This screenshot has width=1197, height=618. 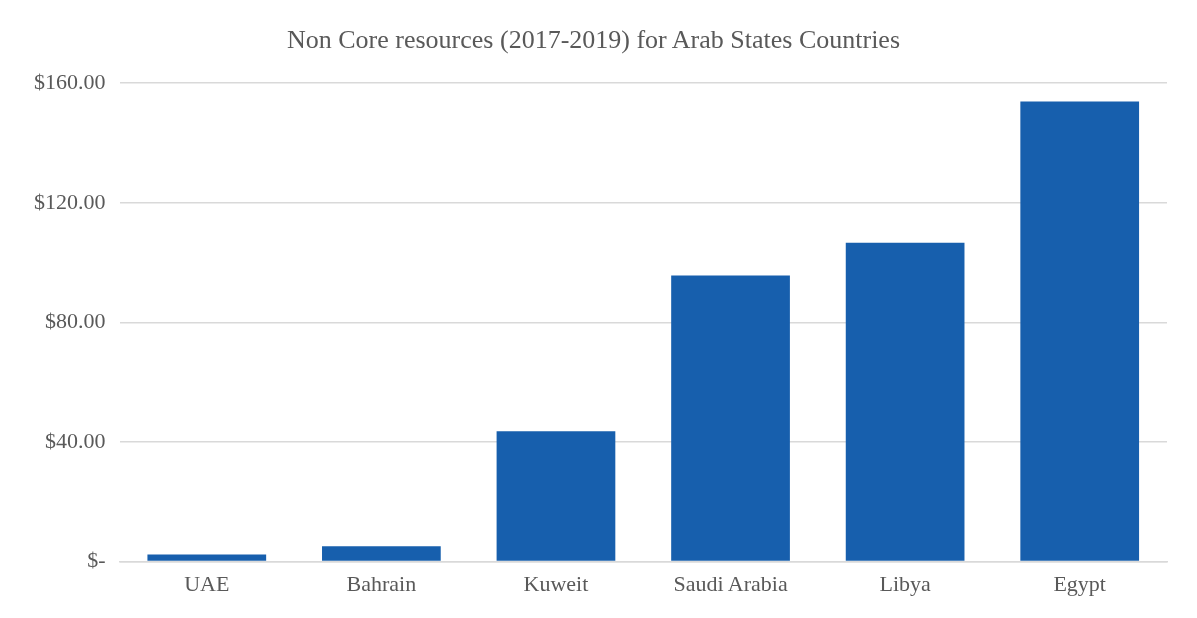 What do you see at coordinates (556, 583) in the screenshot?
I see `x-tick-label: Kuweit` at bounding box center [556, 583].